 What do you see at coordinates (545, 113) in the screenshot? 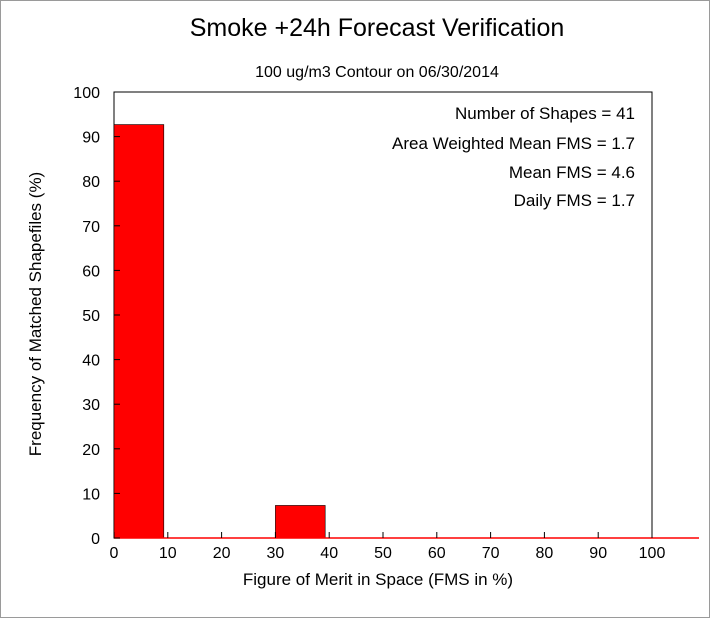
I see `annotation-number-of-shapes: Number of Shapes = 41` at bounding box center [545, 113].